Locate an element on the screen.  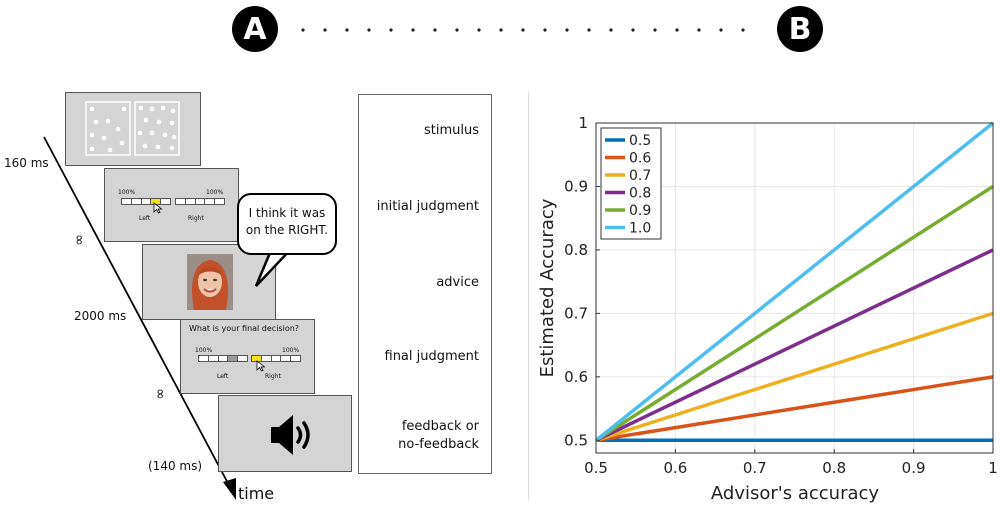
final-left-confidence-scale is located at coordinates (223, 358).